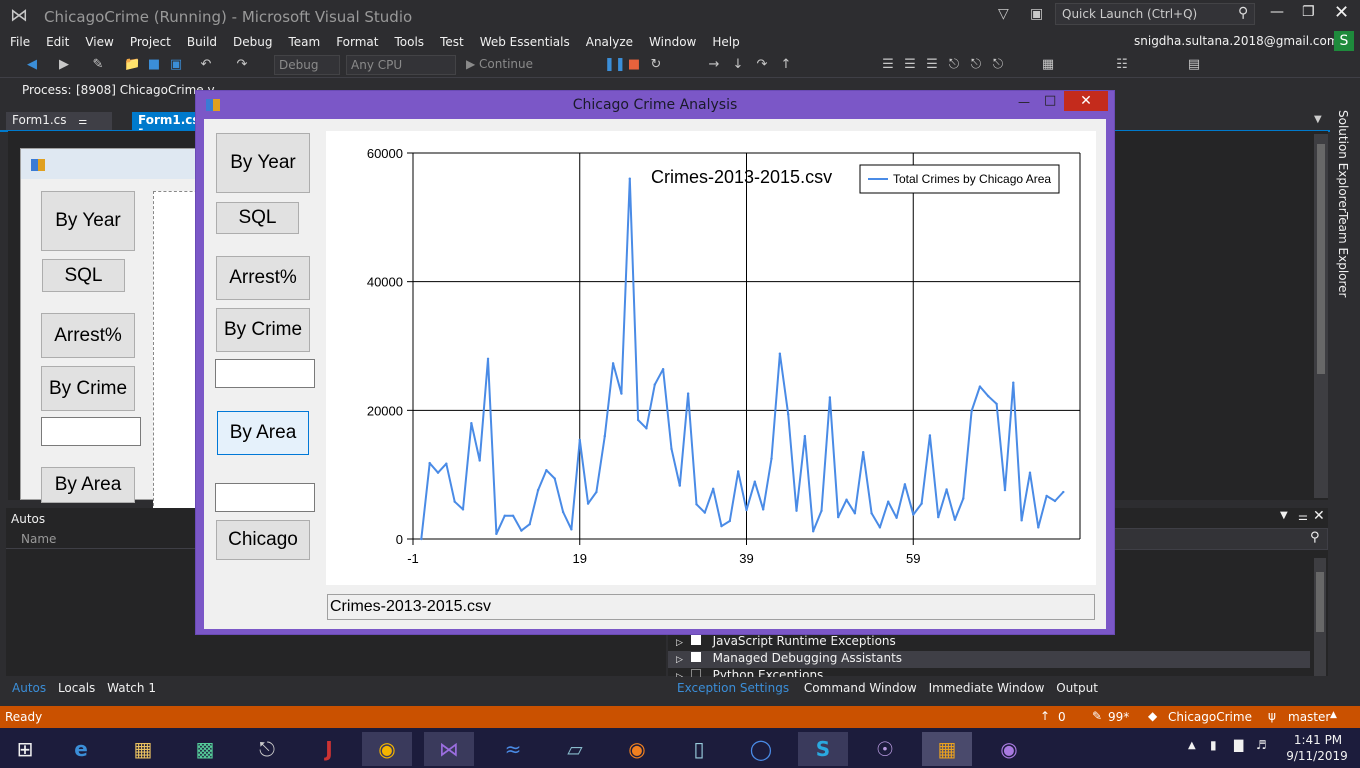 This screenshot has width=1360, height=768. What do you see at coordinates (263, 540) in the screenshot?
I see `chicago-button: Chicago` at bounding box center [263, 540].